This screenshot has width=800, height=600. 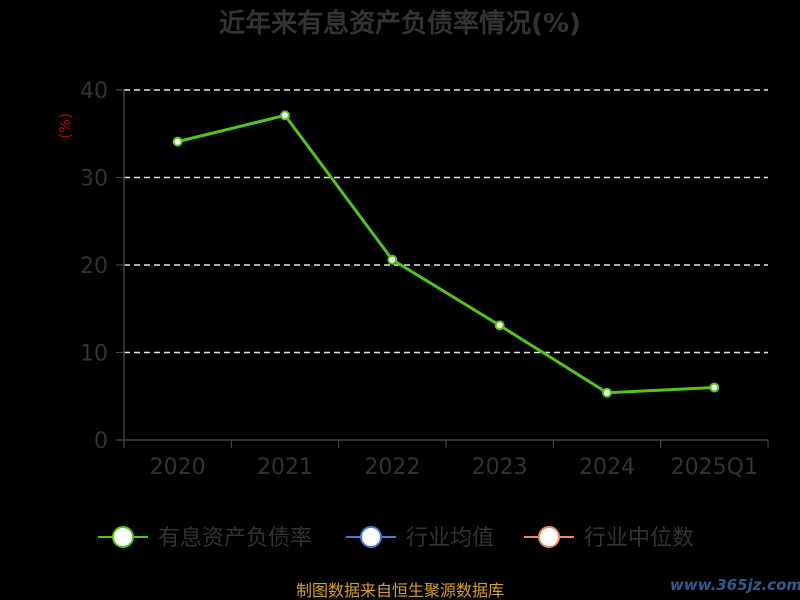 I want to click on chart-title: 近年来有息资产负债率情况(%), so click(x=400, y=23).